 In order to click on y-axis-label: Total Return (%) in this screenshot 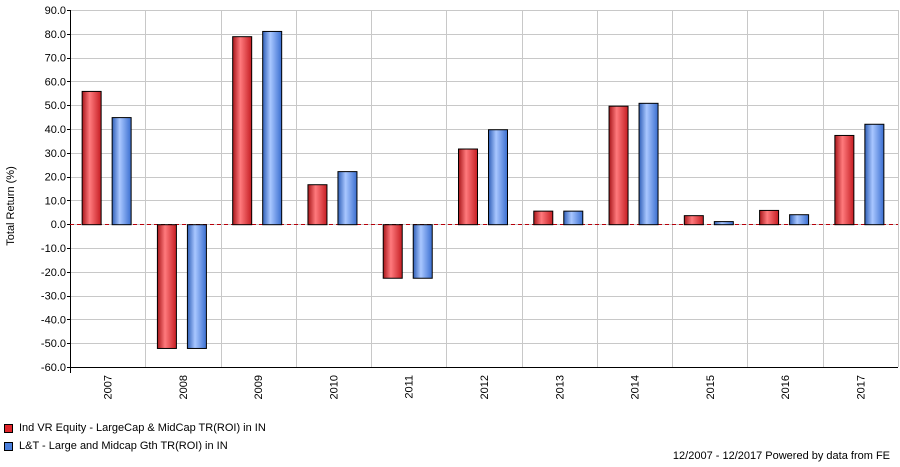, I will do `click(11, 205)`.